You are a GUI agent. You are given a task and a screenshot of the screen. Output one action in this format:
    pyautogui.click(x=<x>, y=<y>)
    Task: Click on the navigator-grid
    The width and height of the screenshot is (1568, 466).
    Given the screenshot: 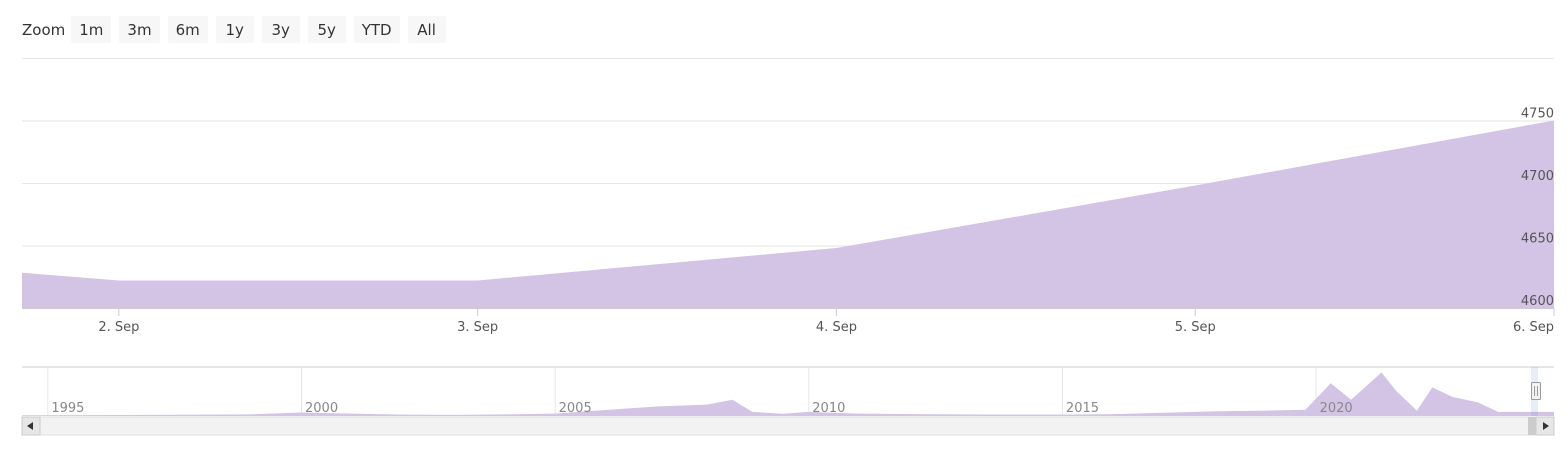 What is the action you would take?
    pyautogui.click(x=682, y=391)
    